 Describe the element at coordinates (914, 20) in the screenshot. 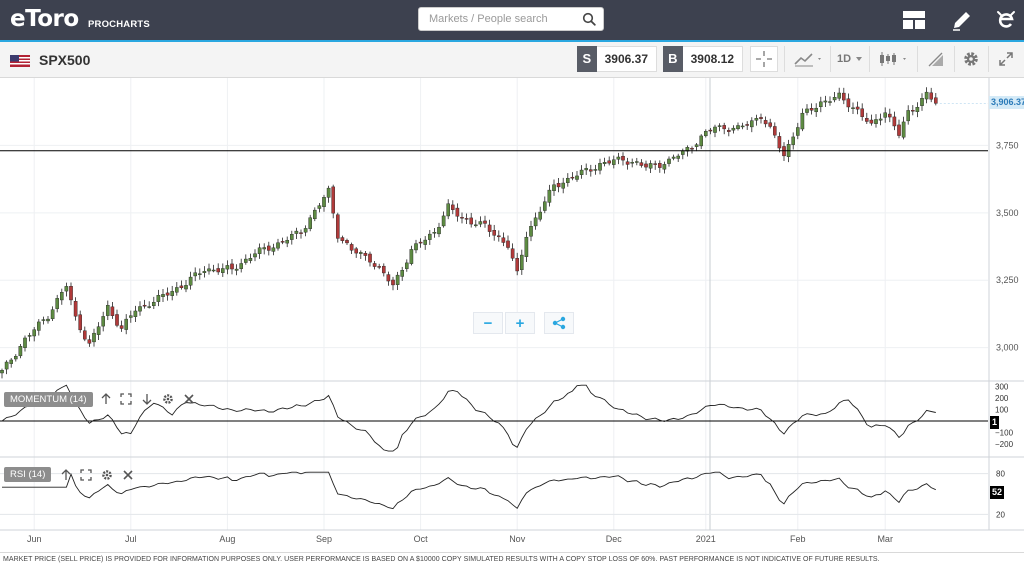

I see `layout-icon` at that location.